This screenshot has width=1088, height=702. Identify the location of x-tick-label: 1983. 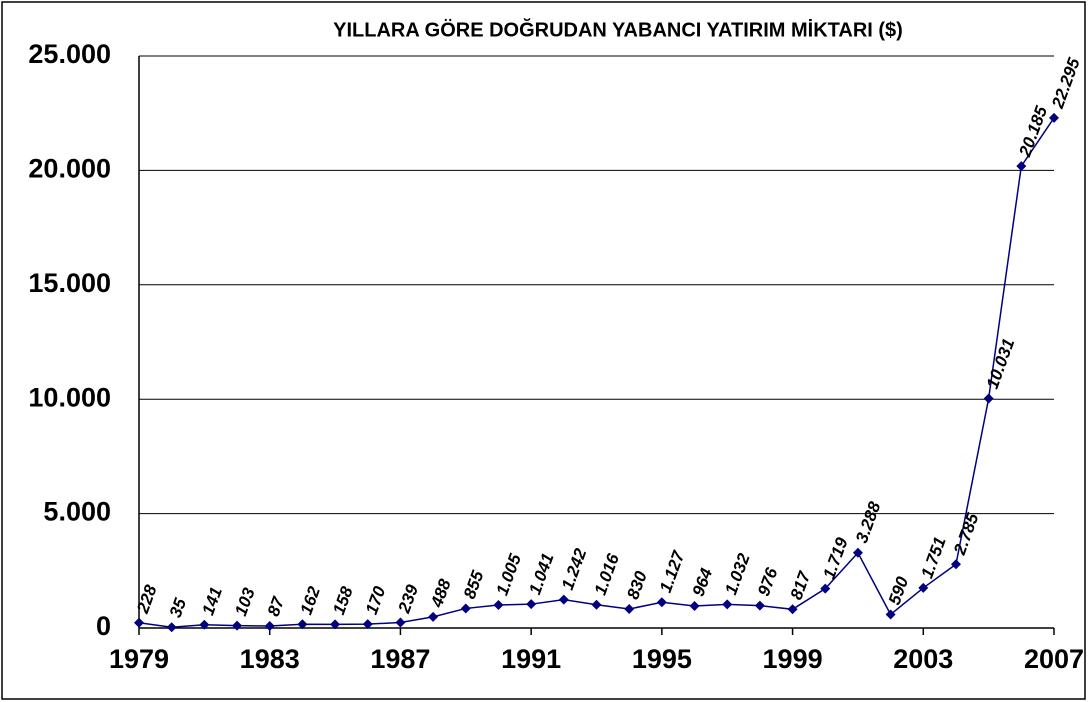
(270, 659).